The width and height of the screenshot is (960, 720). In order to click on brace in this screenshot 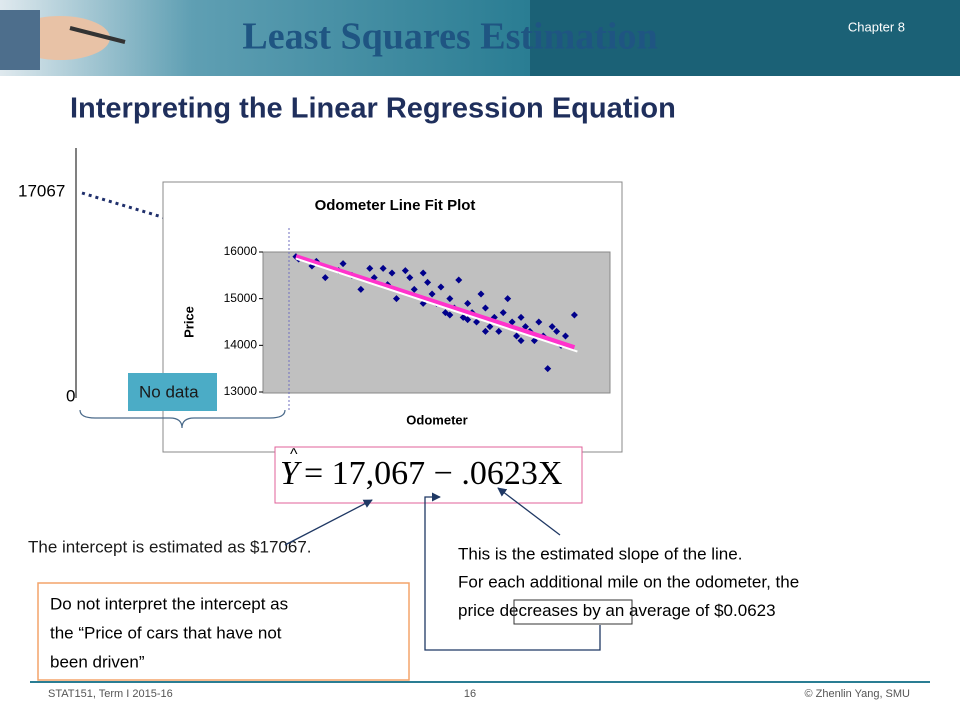, I will do `click(182, 419)`.